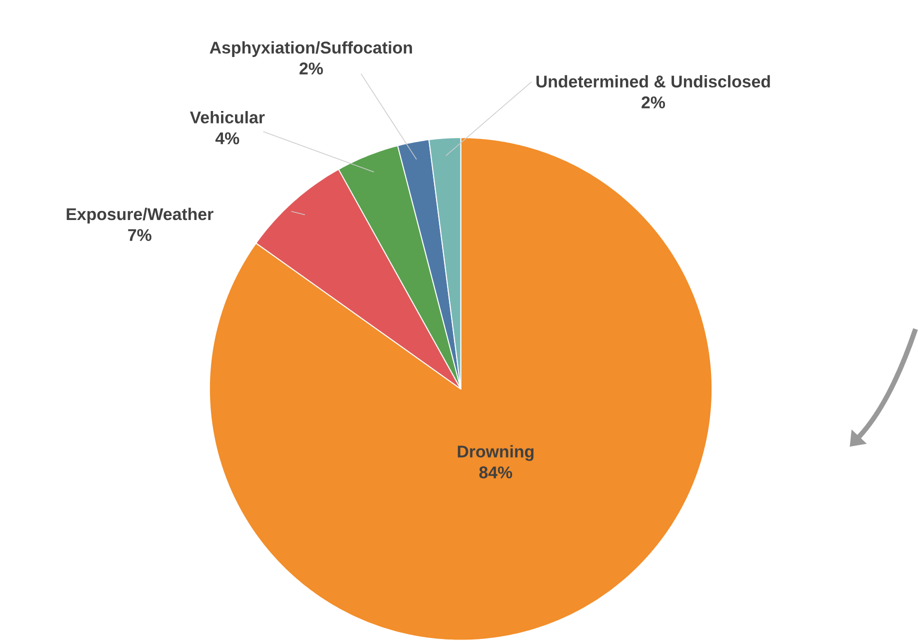 The width and height of the screenshot is (918, 641). I want to click on slice-label: Vehicular, so click(227, 117).